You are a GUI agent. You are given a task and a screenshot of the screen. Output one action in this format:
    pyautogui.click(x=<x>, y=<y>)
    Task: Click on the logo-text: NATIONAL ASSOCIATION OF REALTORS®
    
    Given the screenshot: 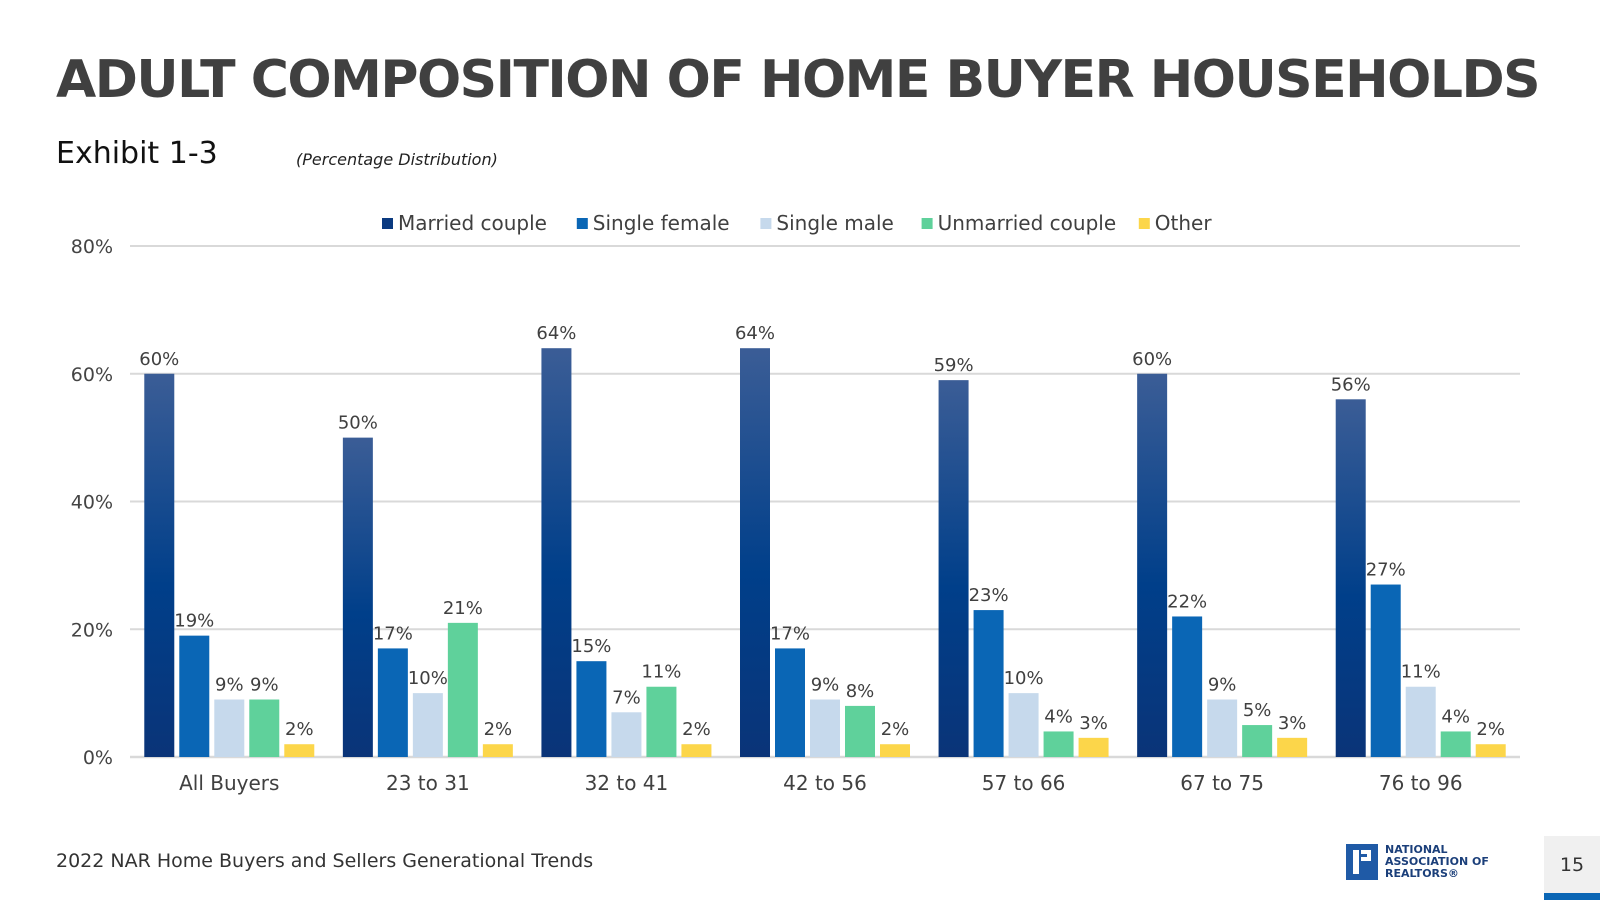 What is the action you would take?
    pyautogui.click(x=1437, y=862)
    